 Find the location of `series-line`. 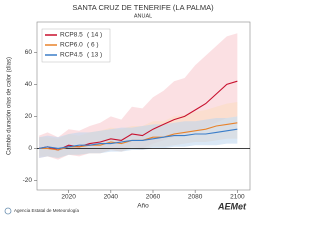

series-line is located at coordinates (138, 138).